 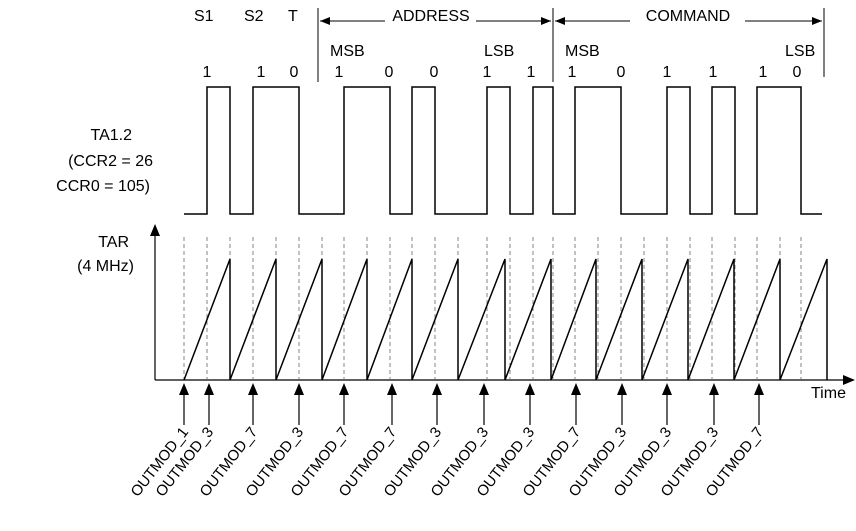 I want to click on start-bit-s2-label: S2, so click(x=254, y=16).